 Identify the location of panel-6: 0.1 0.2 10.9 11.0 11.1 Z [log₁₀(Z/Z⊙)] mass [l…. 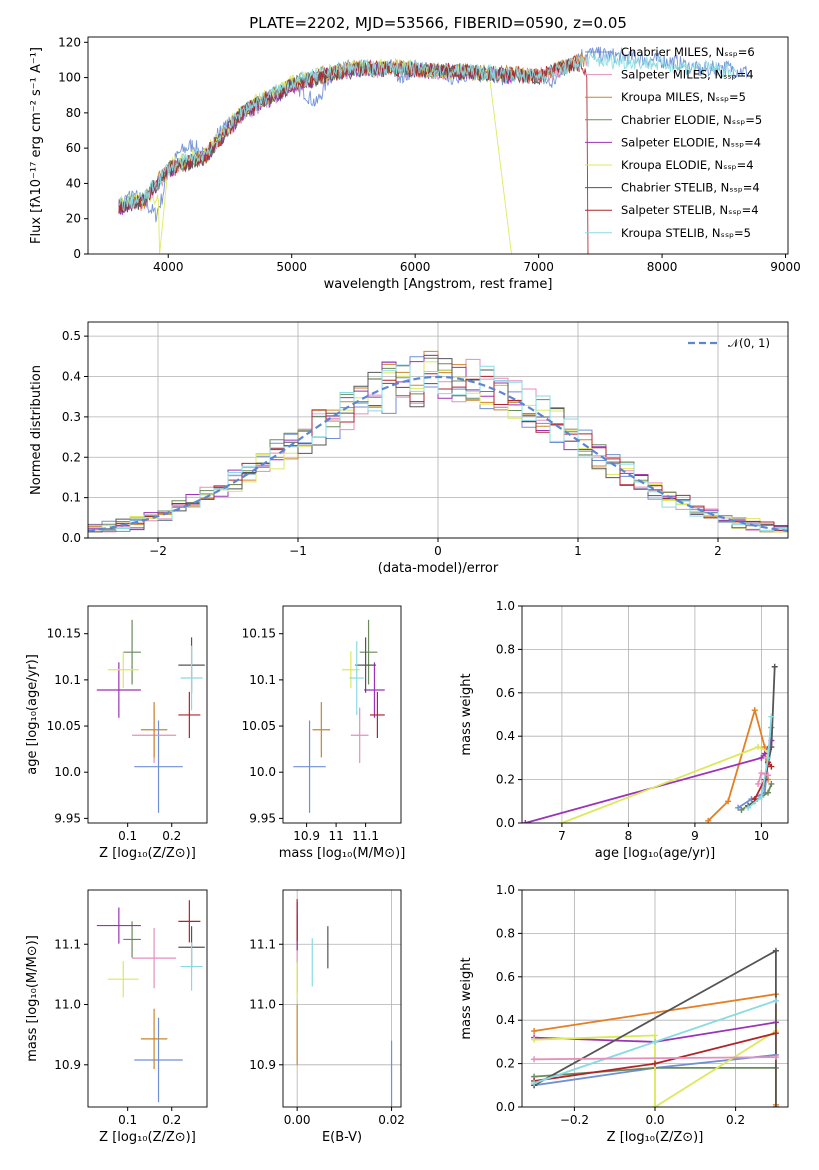
(116, 1017).